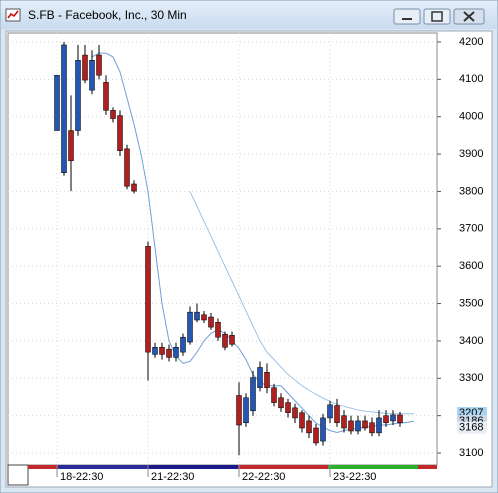 Image resolution: width=498 pixels, height=493 pixels. What do you see at coordinates (407, 16) in the screenshot?
I see `minimize-button` at bounding box center [407, 16].